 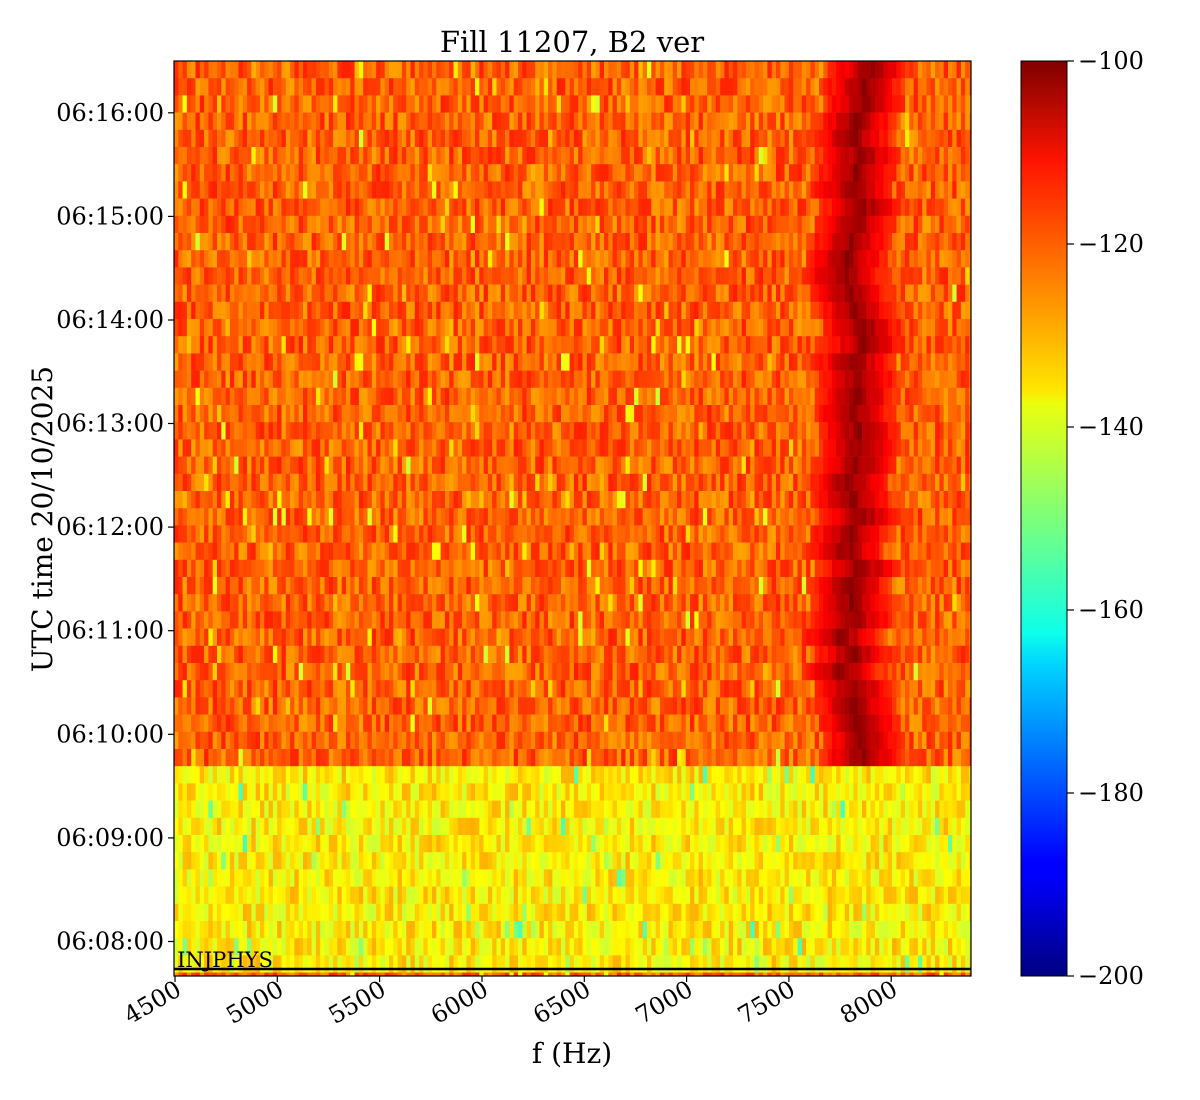 I want to click on annotation-label: INJPHYS, so click(x=225, y=960).